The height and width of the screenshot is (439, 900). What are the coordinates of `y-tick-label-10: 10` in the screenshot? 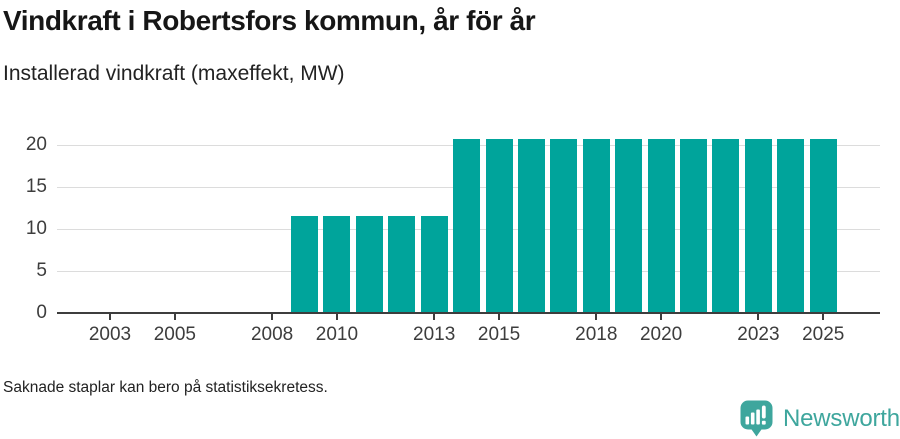 It's located at (36, 228).